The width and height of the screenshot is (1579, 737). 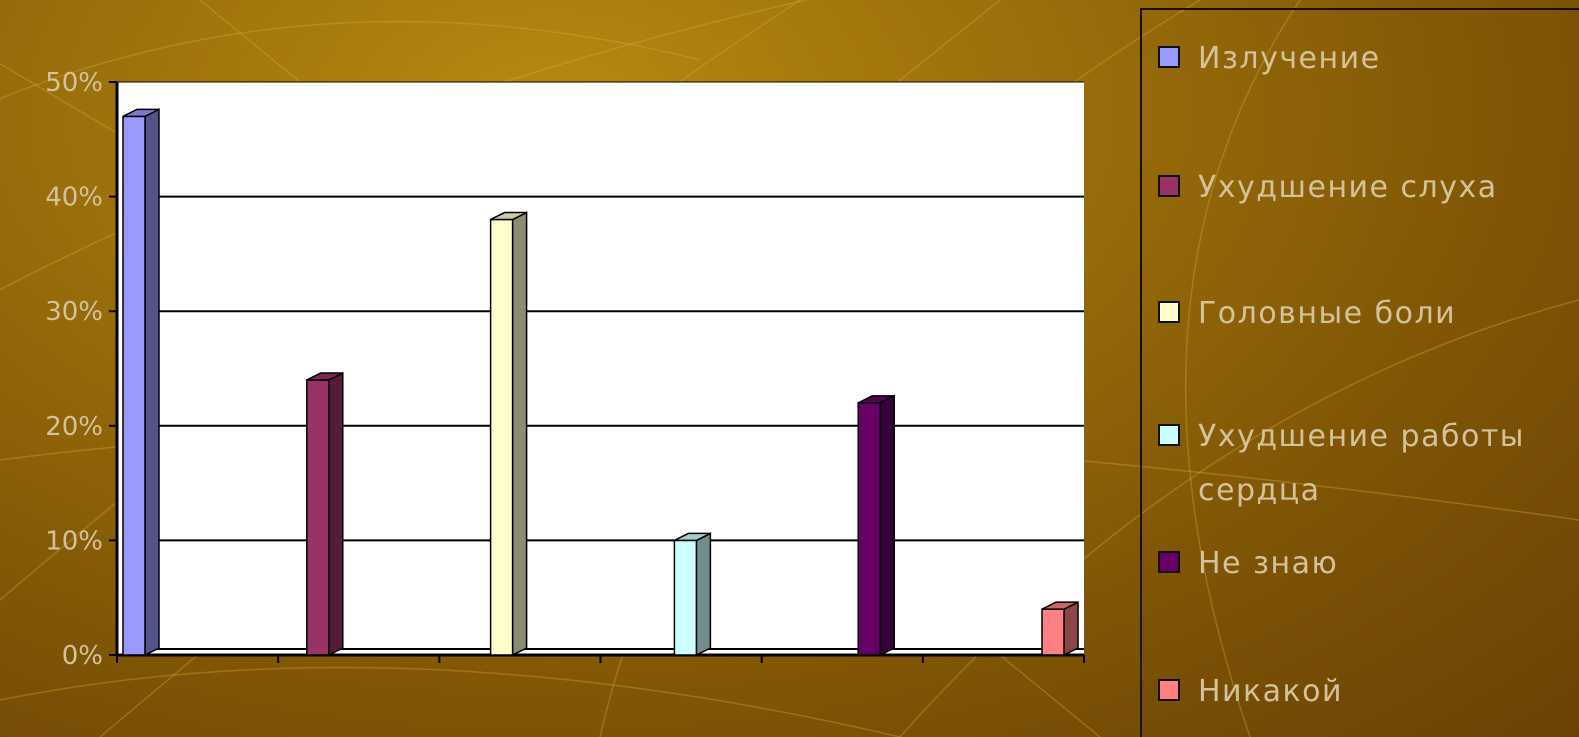 What do you see at coordinates (74, 427) in the screenshot?
I see `y-tick-label: 20%` at bounding box center [74, 427].